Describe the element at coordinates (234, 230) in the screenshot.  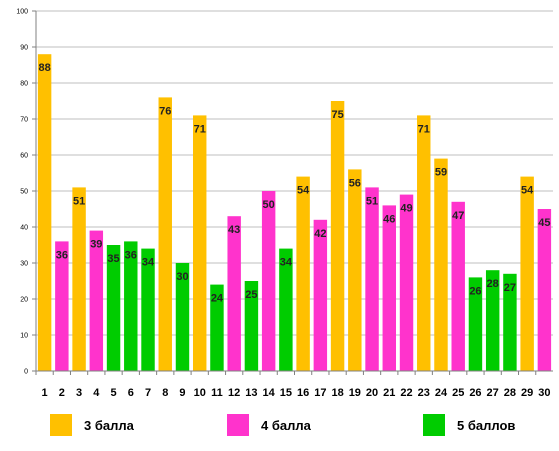
I see `data-label-12: 43` at that location.